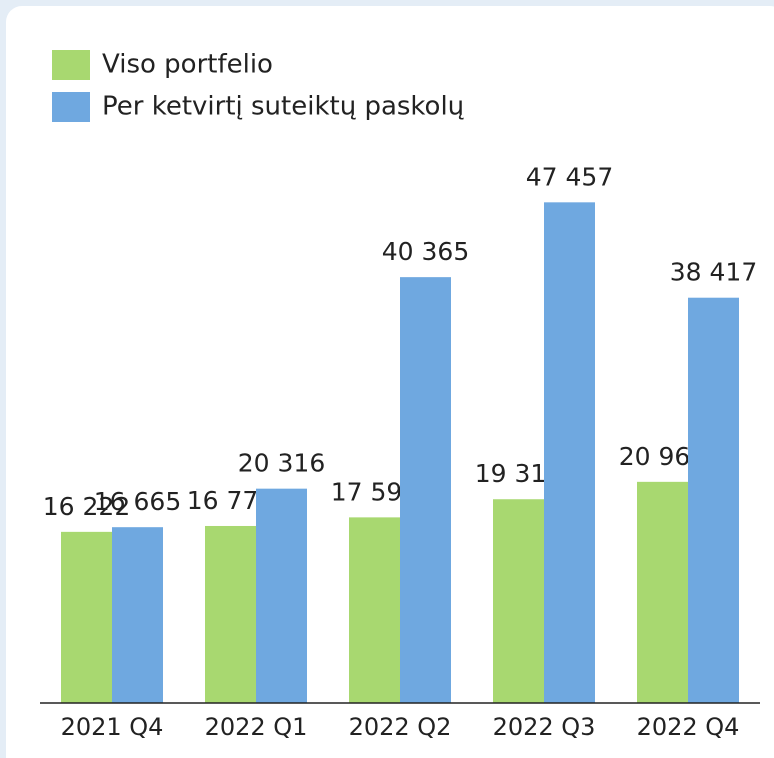 Image resolution: width=774 pixels, height=758 pixels. What do you see at coordinates (187, 65) in the screenshot?
I see `legend-label: Viso portfelio` at bounding box center [187, 65].